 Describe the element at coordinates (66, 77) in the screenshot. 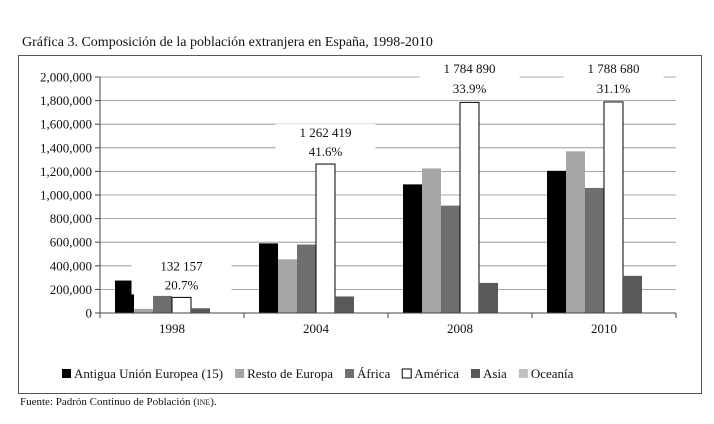

I see `y-tick-label: 2,000,000` at that location.